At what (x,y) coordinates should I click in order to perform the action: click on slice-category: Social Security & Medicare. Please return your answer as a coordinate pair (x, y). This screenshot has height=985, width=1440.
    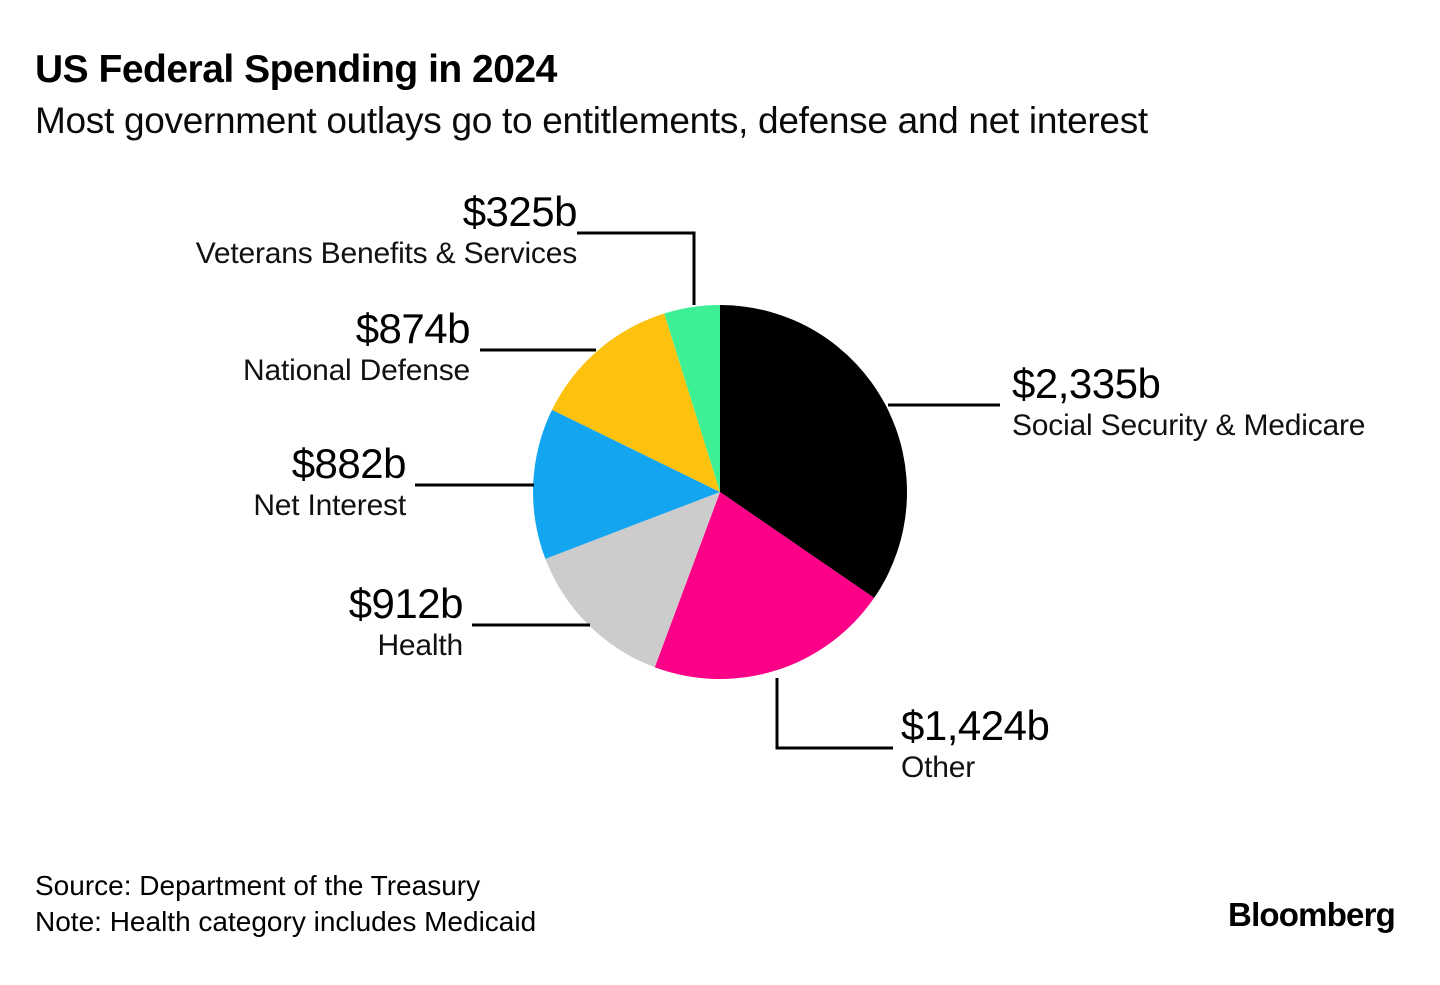
    Looking at the image, I should click on (1189, 425).